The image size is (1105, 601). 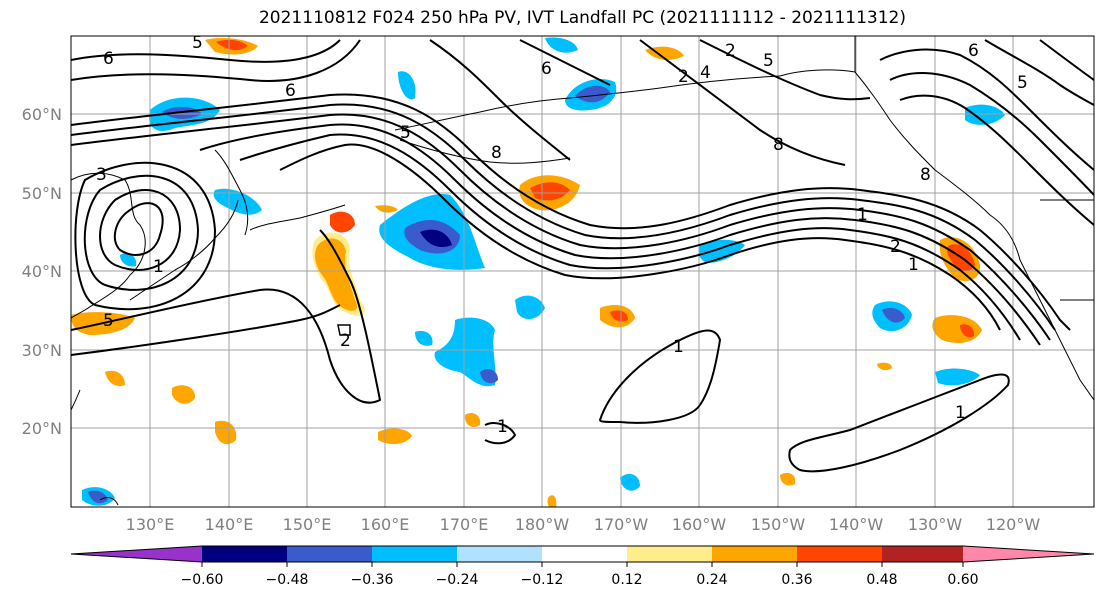 What do you see at coordinates (136, 554) in the screenshot?
I see `colorbar-extend-low` at bounding box center [136, 554].